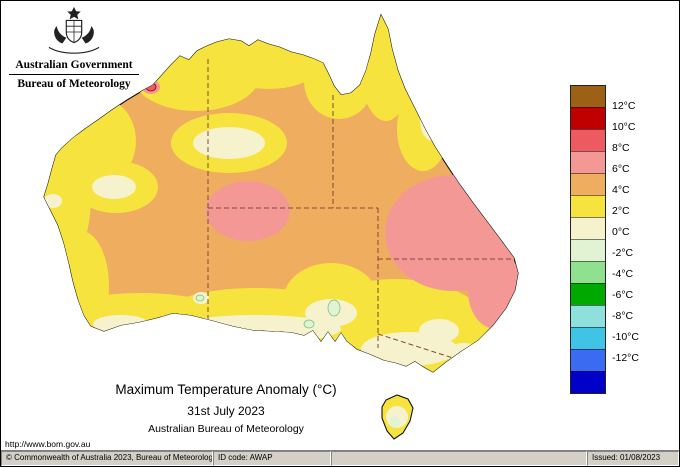 The width and height of the screenshot is (680, 467). Describe the element at coordinates (621, 190) in the screenshot. I see `legend-label: 4°C` at that location.